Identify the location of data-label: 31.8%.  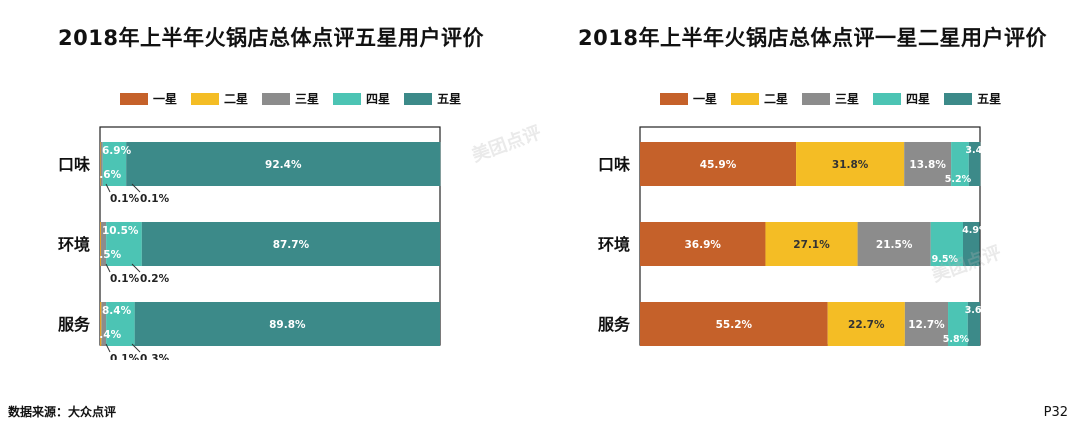
(850, 165).